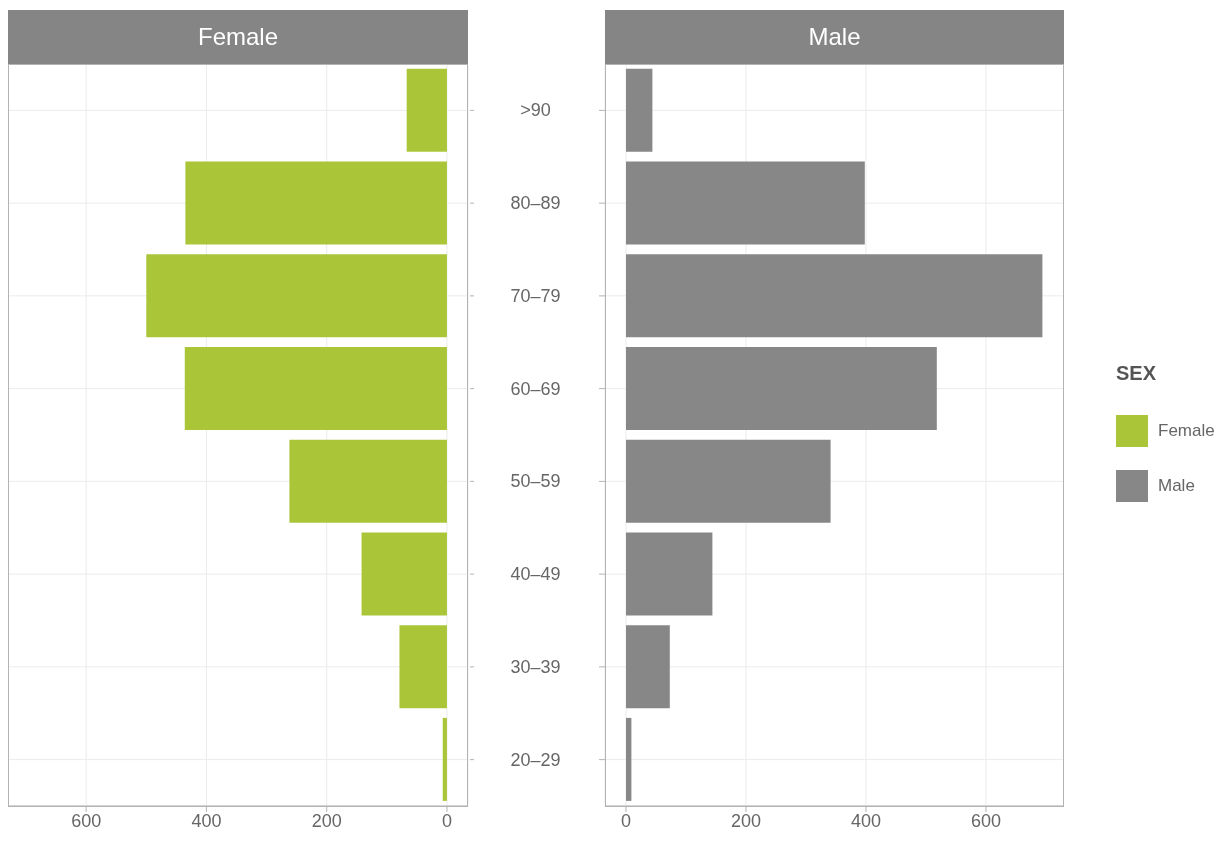  I want to click on y-tick-label: 30–39, so click(535, 666).